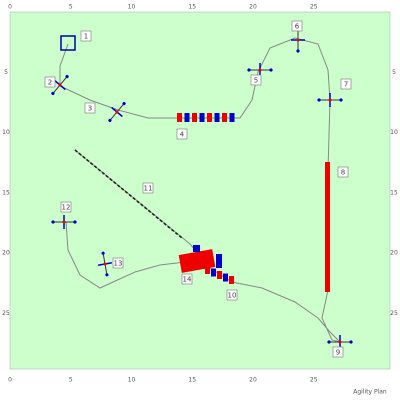 This screenshot has height=400, width=400. I want to click on obstacle-number: 3, so click(90, 109).